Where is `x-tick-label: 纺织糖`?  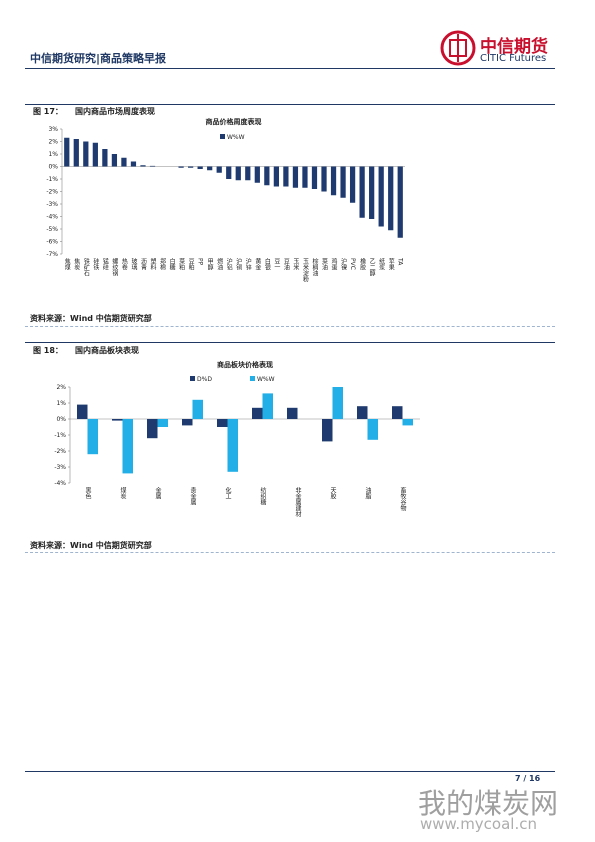 x-tick-label: 纺织糖 is located at coordinates (262, 496).